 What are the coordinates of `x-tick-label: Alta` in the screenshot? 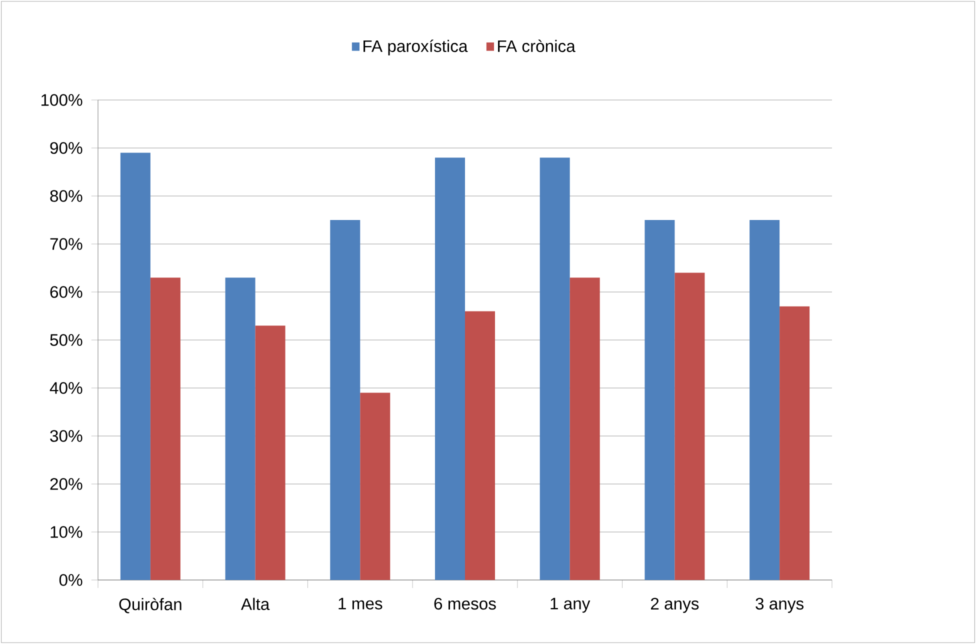 It's located at (255, 604).